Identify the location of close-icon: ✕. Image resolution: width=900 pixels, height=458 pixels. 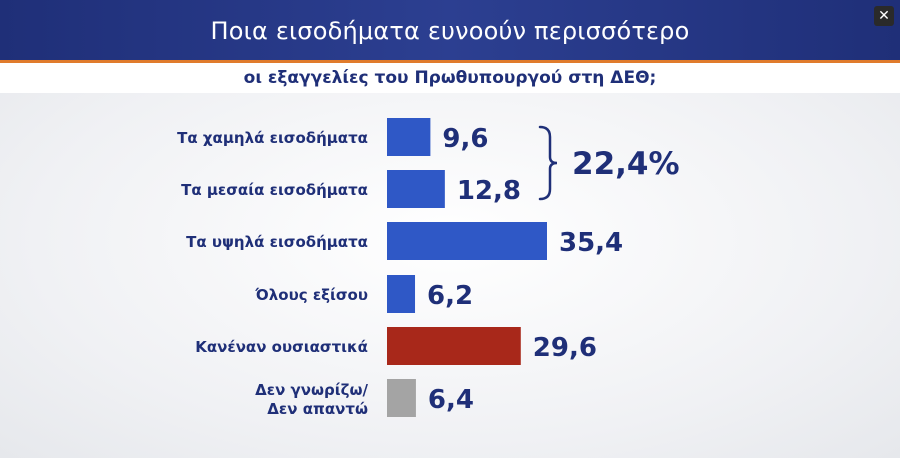
(884, 16).